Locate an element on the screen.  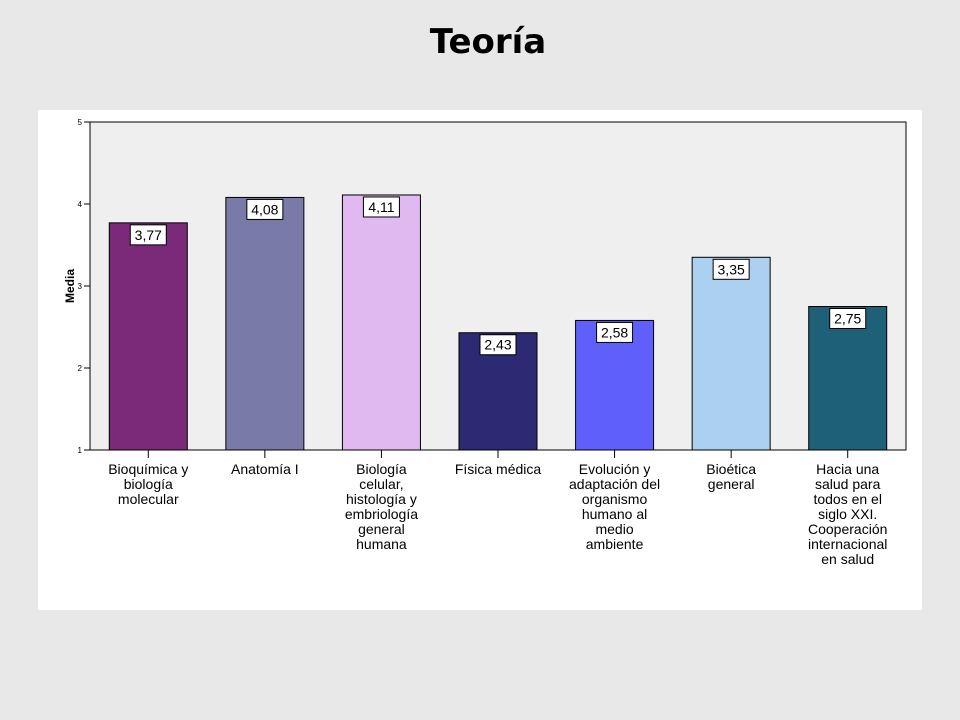
data-label: 4,08 is located at coordinates (264, 209).